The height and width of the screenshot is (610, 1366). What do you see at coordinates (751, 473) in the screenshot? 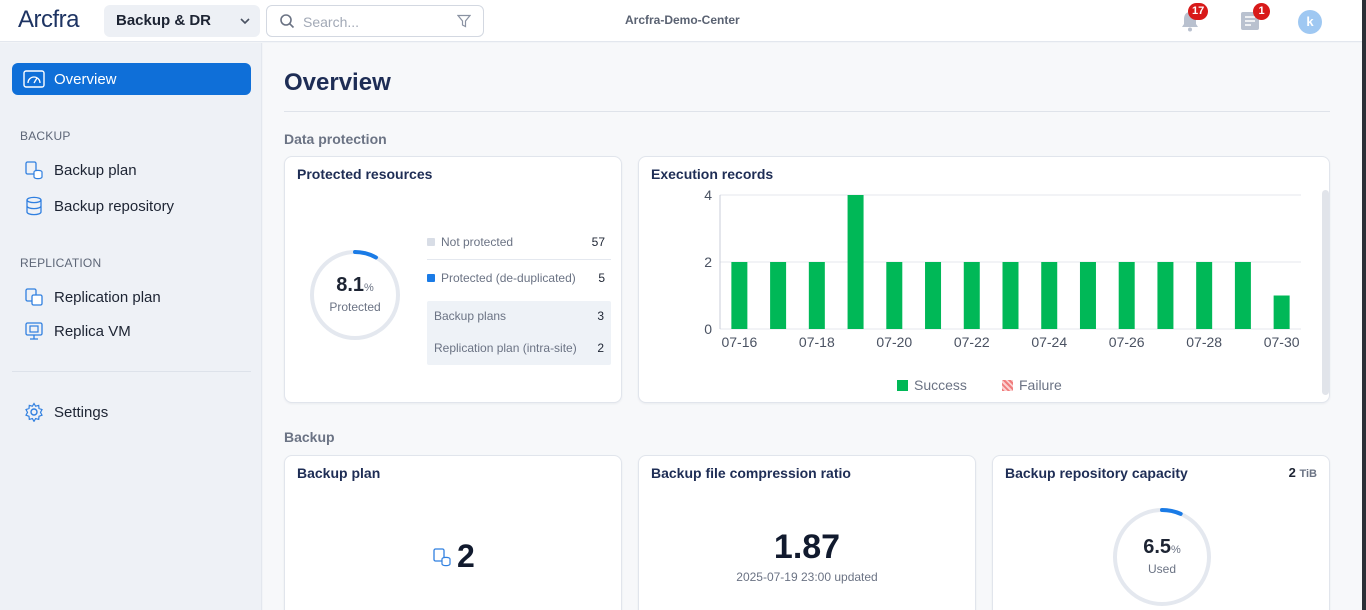
I see `card-title: Backup file compression ratio` at bounding box center [751, 473].